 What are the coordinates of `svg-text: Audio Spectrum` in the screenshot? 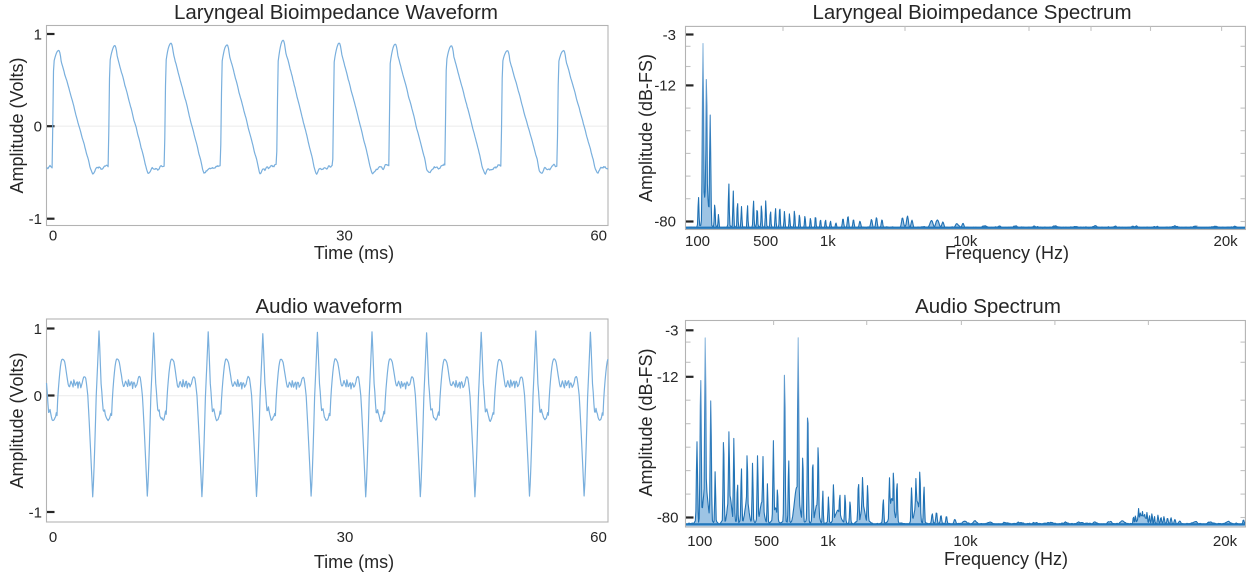 It's located at (988, 306).